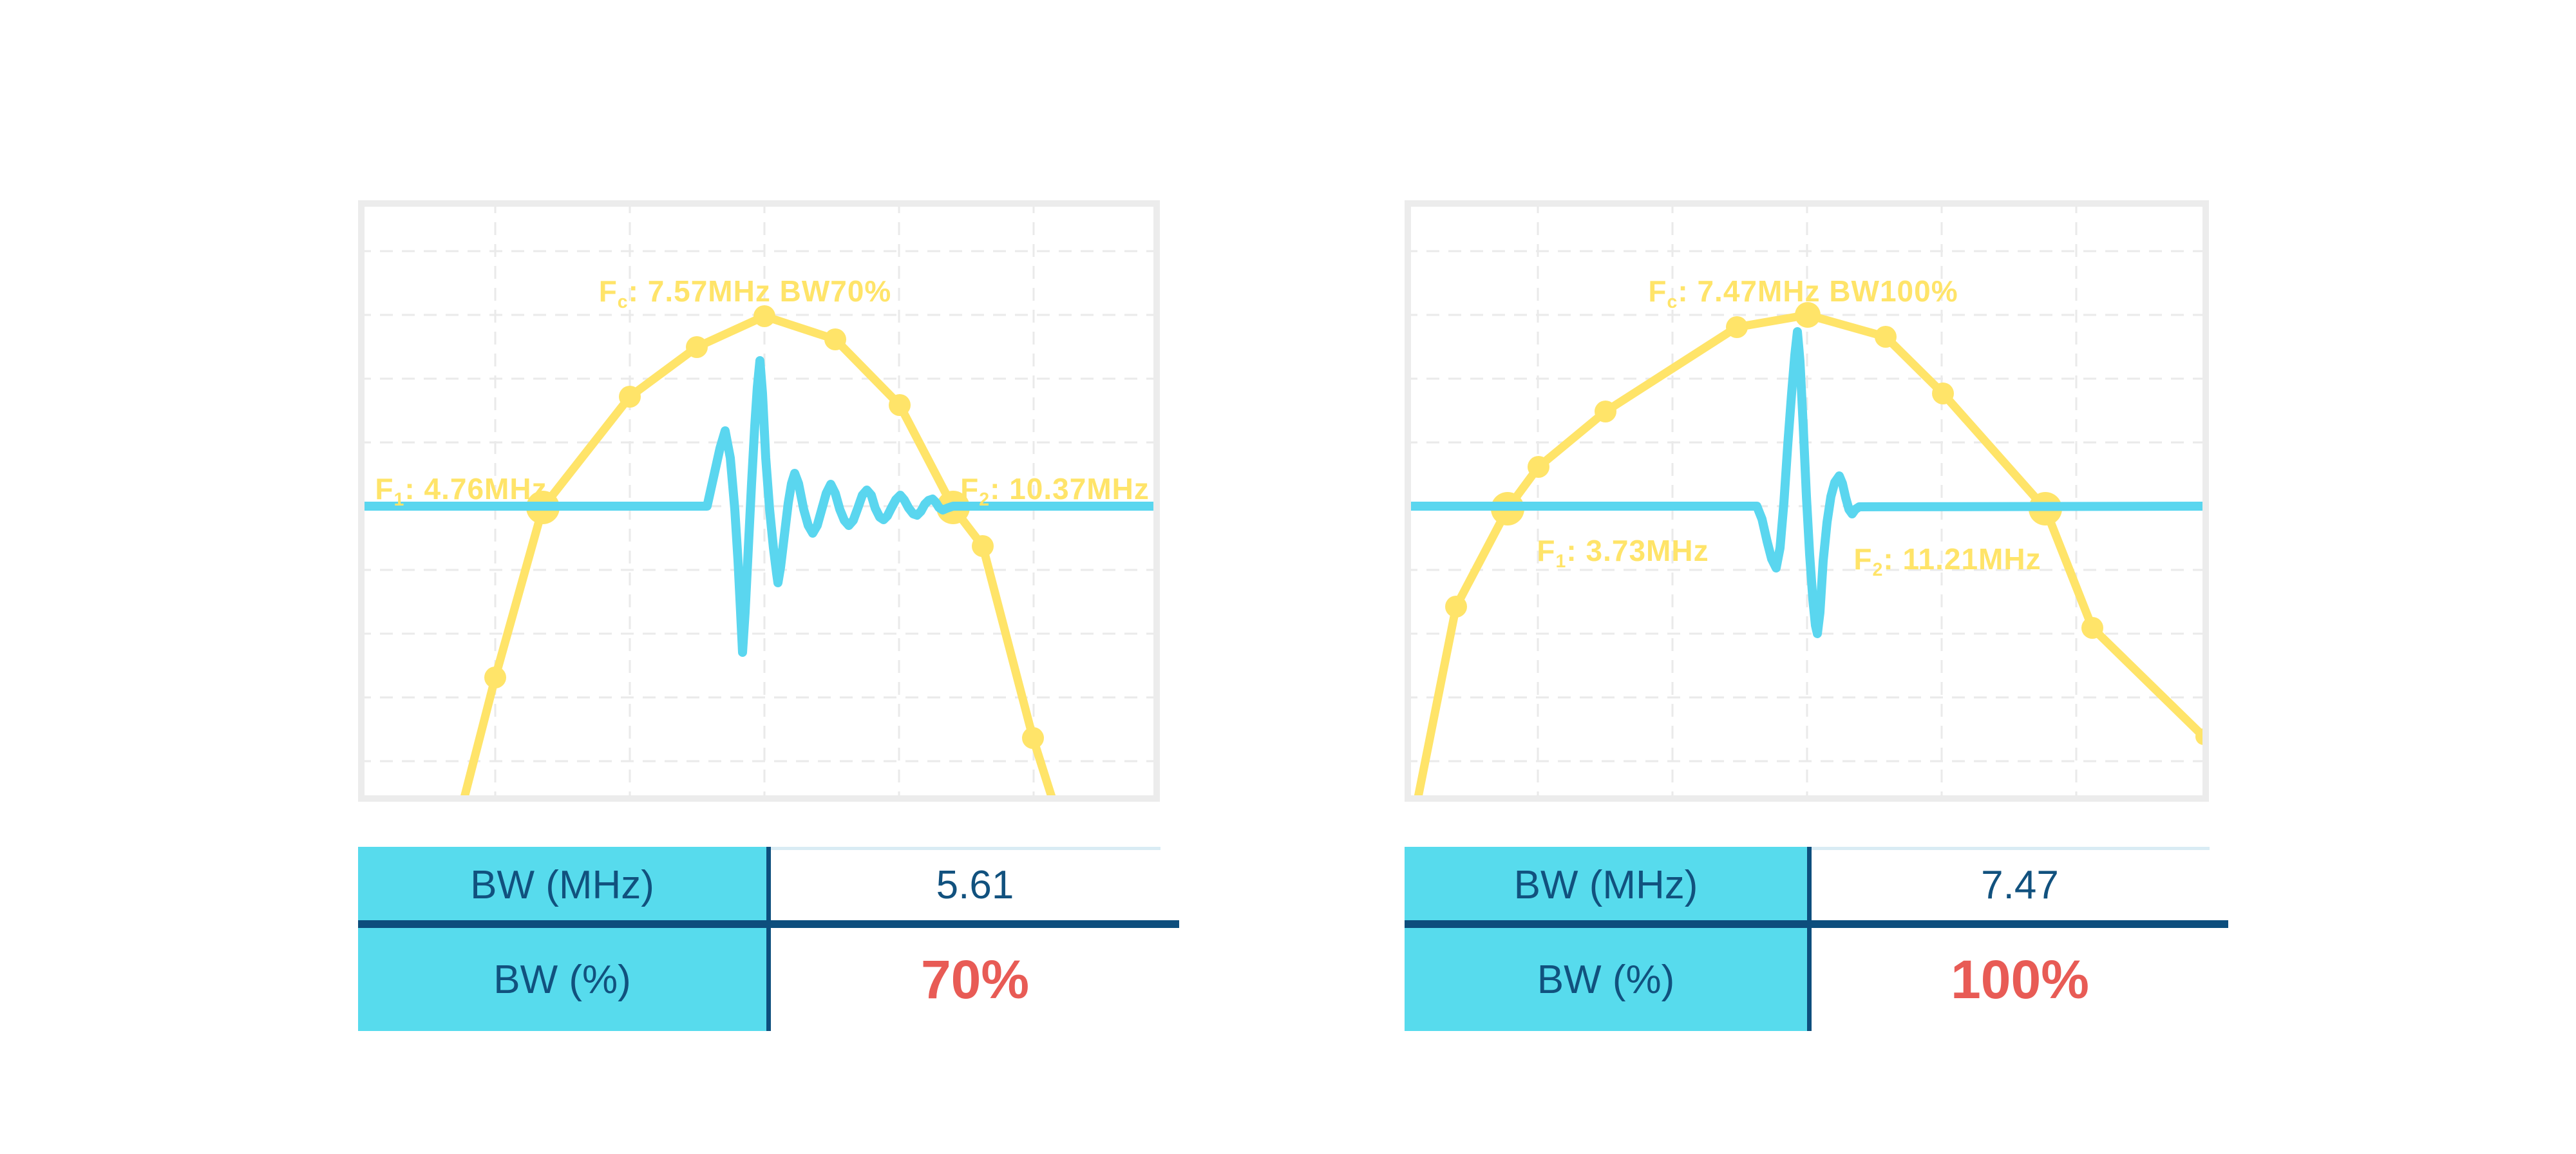  Describe the element at coordinates (975, 885) in the screenshot. I see `bw-mhz-value: 5.61` at that location.